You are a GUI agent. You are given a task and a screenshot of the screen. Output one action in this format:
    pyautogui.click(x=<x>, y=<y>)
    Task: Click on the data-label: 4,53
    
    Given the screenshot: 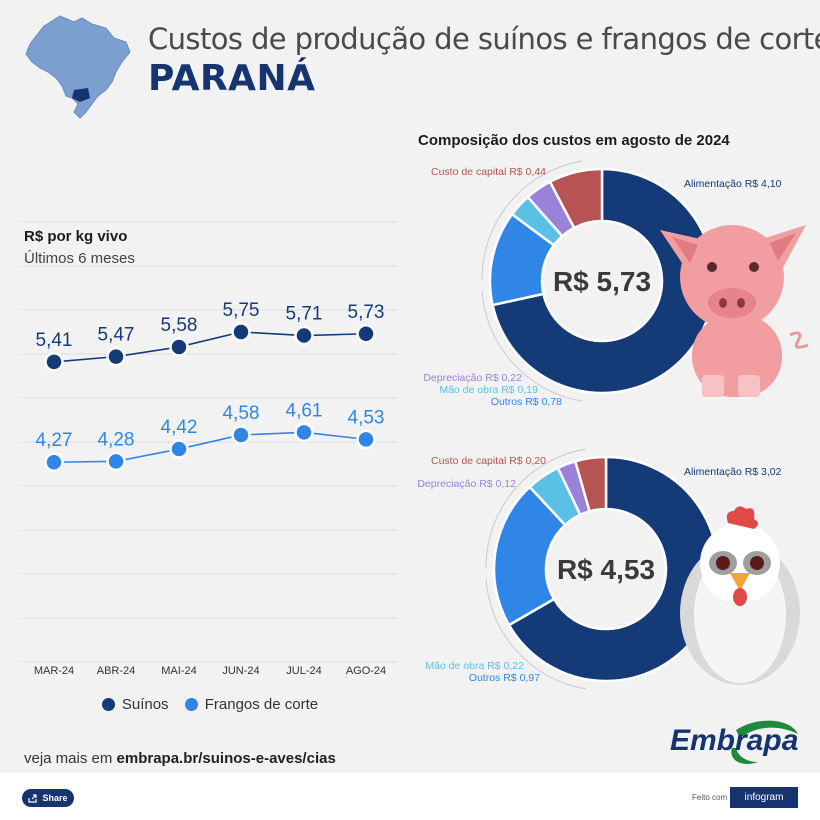 What is the action you would take?
    pyautogui.click(x=366, y=417)
    